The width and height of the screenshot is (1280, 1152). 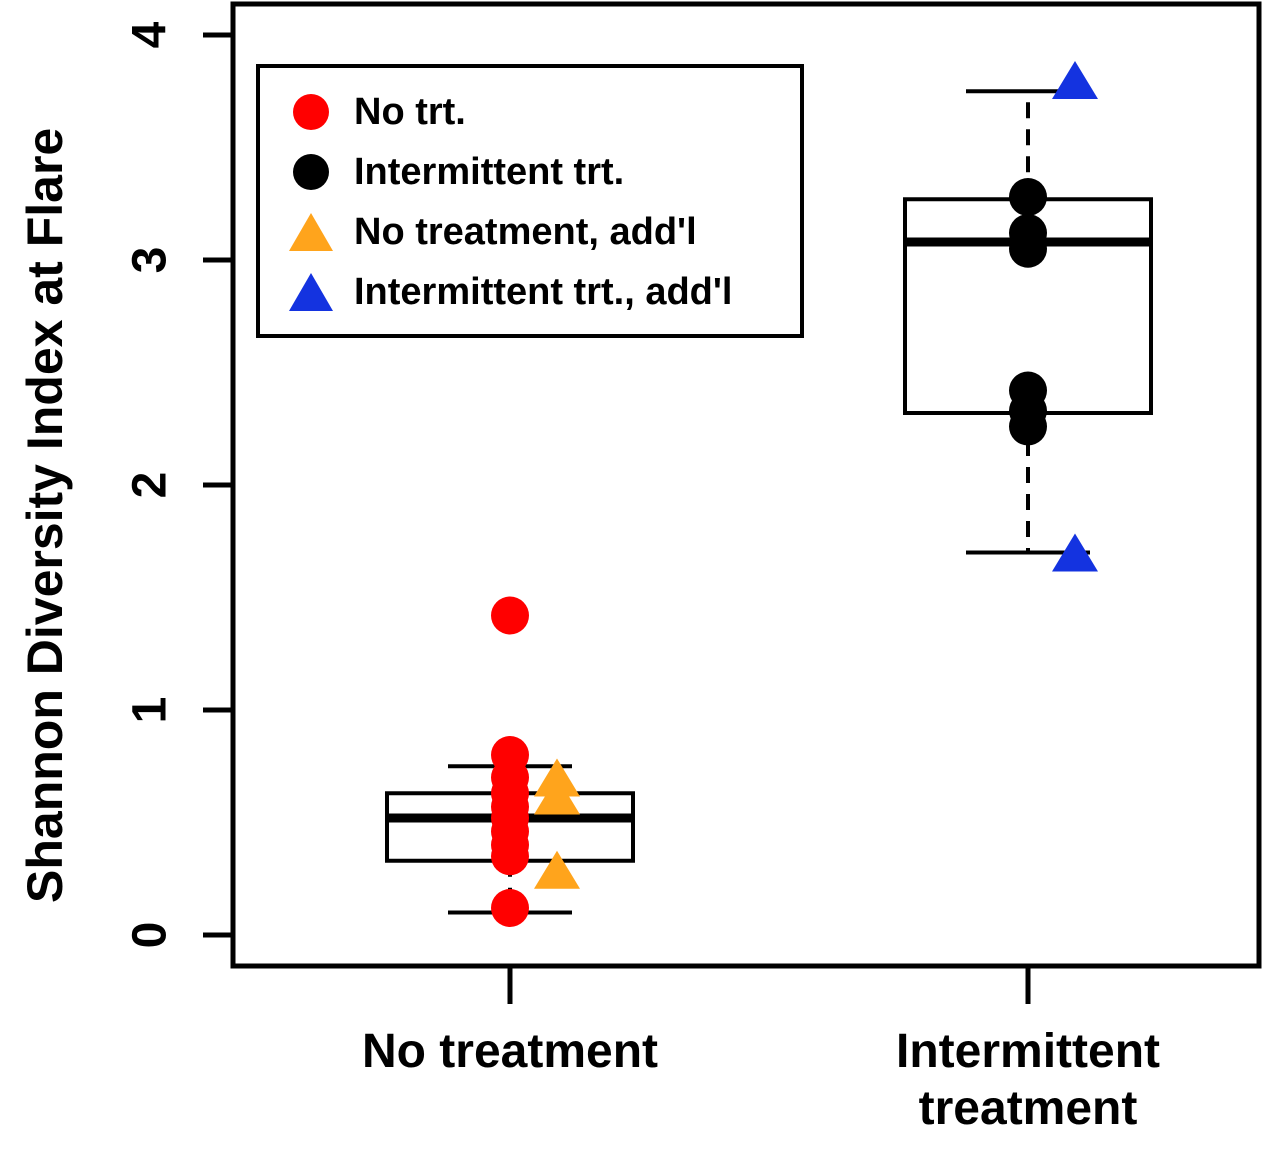 What do you see at coordinates (1028, 1080) in the screenshot?
I see `x-category-label-intermittent-treatment: Intermittent treatment` at bounding box center [1028, 1080].